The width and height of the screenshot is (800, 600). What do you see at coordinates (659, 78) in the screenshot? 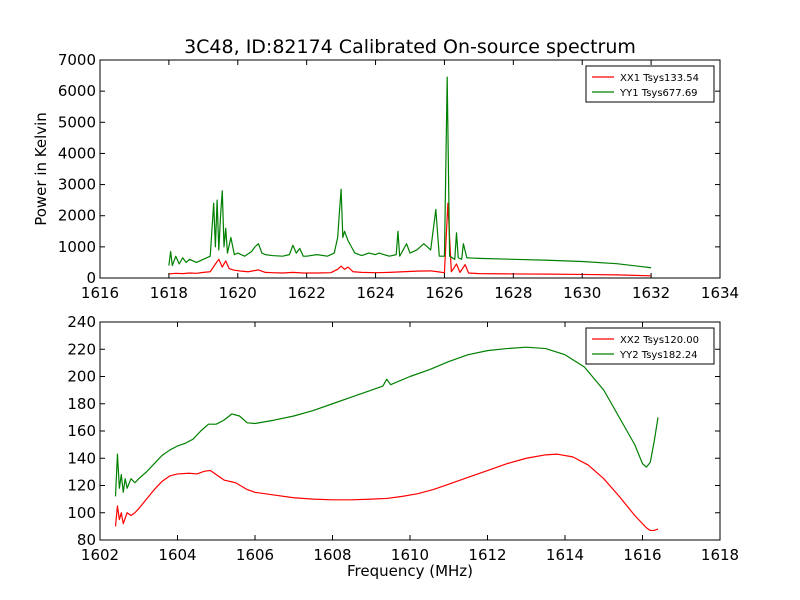
I see `legend-entry: XX1 Tsys133.54` at bounding box center [659, 78].